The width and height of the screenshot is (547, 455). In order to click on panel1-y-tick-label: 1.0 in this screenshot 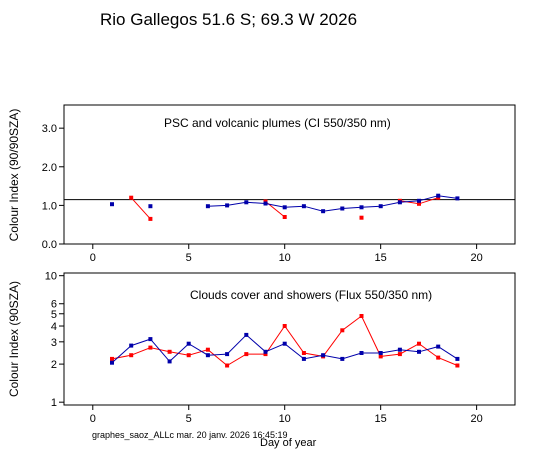, I will do `click(49, 206)`.